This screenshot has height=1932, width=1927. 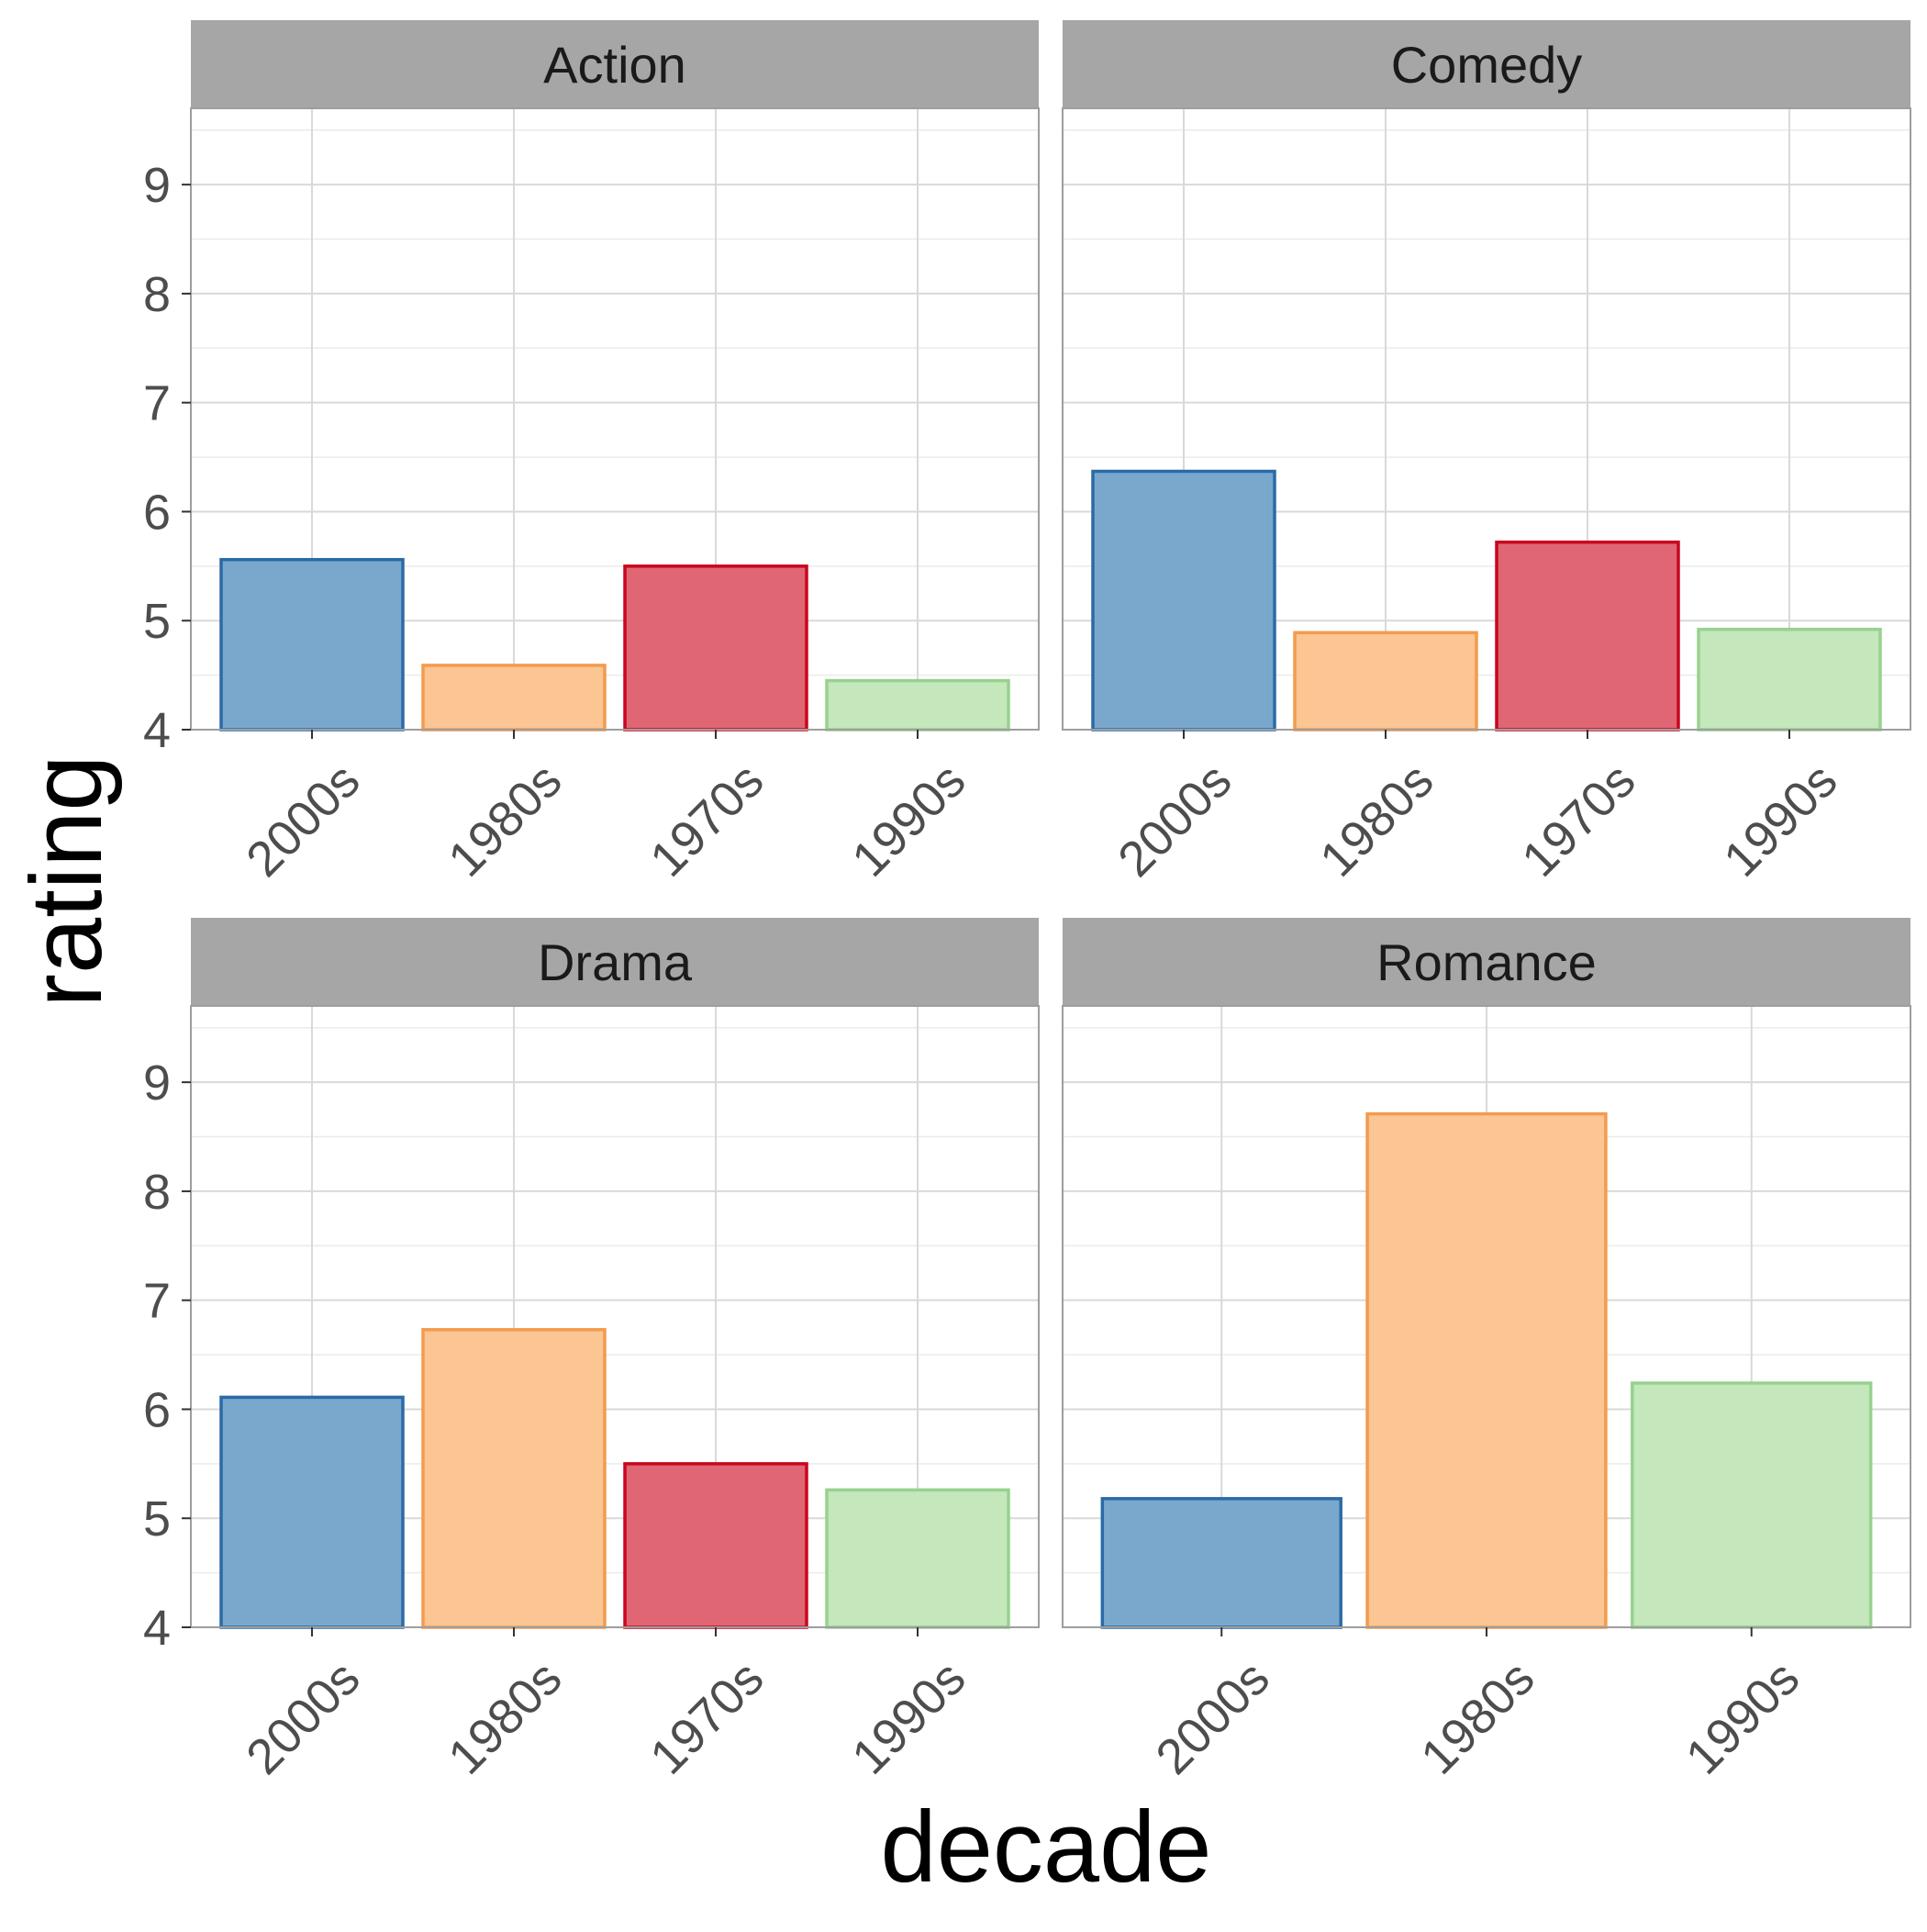 I want to click on bar-action-1990s, so click(x=917, y=704).